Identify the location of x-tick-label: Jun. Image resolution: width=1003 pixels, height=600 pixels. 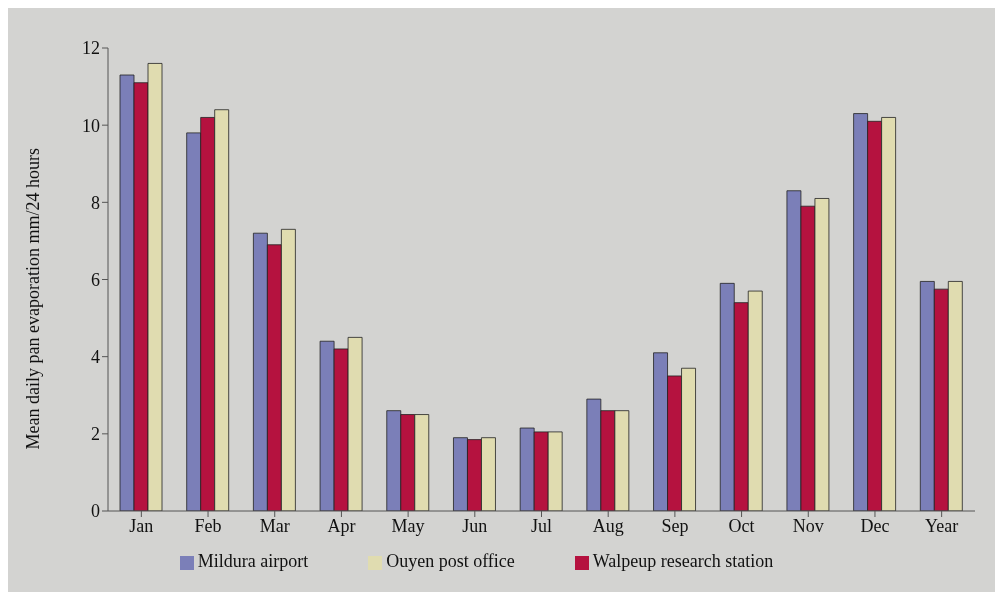
(475, 525).